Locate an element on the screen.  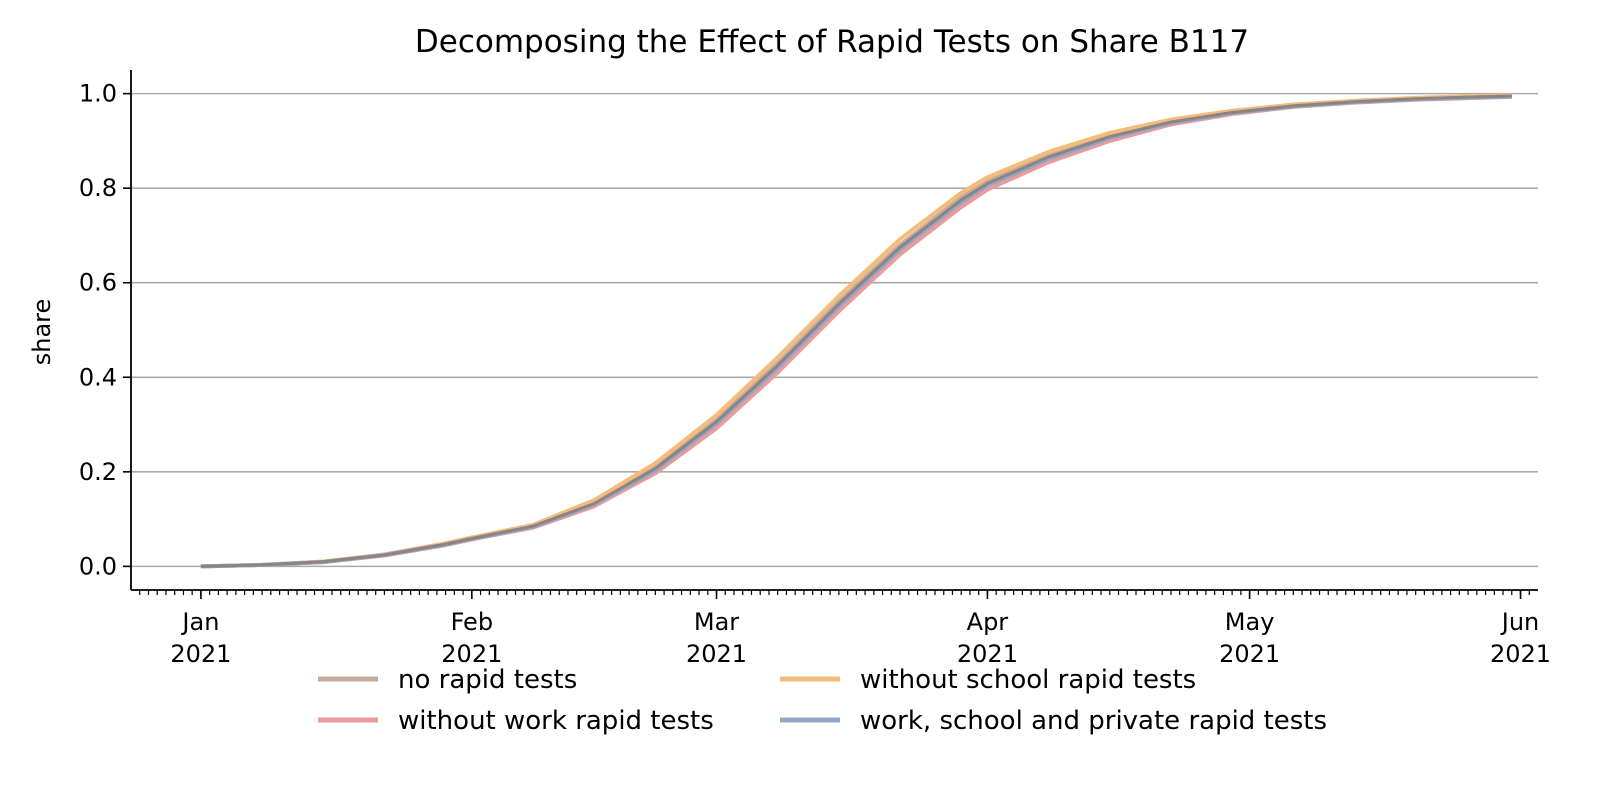
legend-label-2: without school rapid tests is located at coordinates (1028, 680).